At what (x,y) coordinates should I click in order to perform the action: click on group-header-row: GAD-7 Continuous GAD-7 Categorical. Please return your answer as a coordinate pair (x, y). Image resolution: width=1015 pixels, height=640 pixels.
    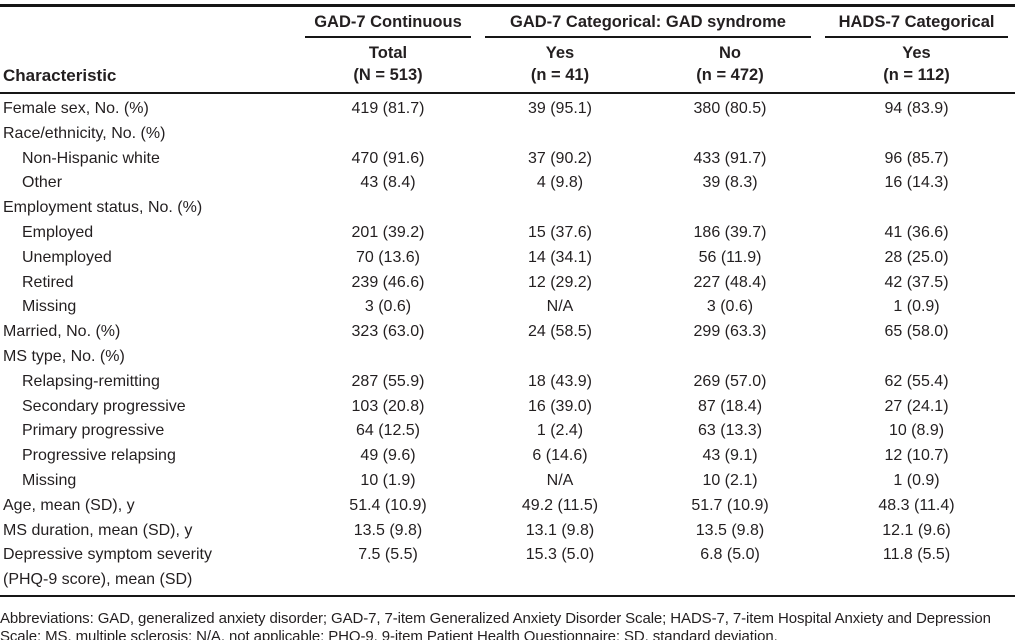
    Looking at the image, I should click on (507, 22).